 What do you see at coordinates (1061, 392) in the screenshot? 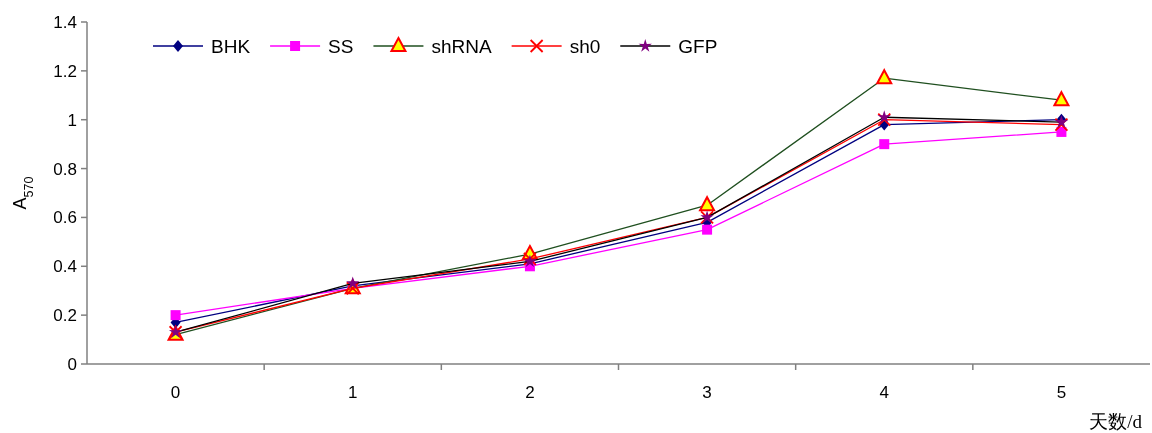
I see `x-tick-label: 5` at bounding box center [1061, 392].